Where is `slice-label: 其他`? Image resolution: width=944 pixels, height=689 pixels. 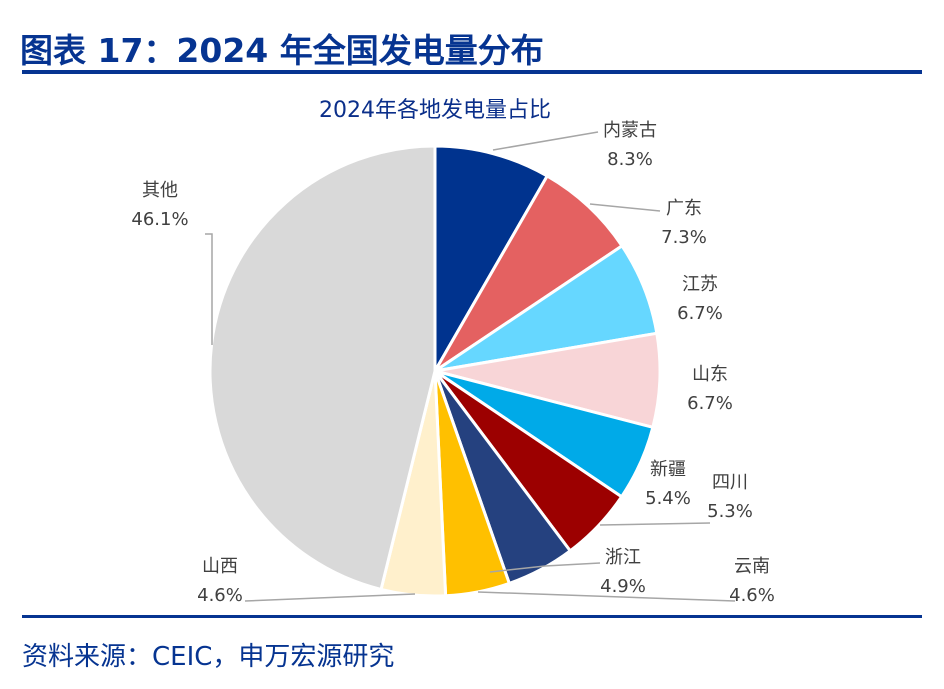
slice-label: 其他 is located at coordinates (160, 190).